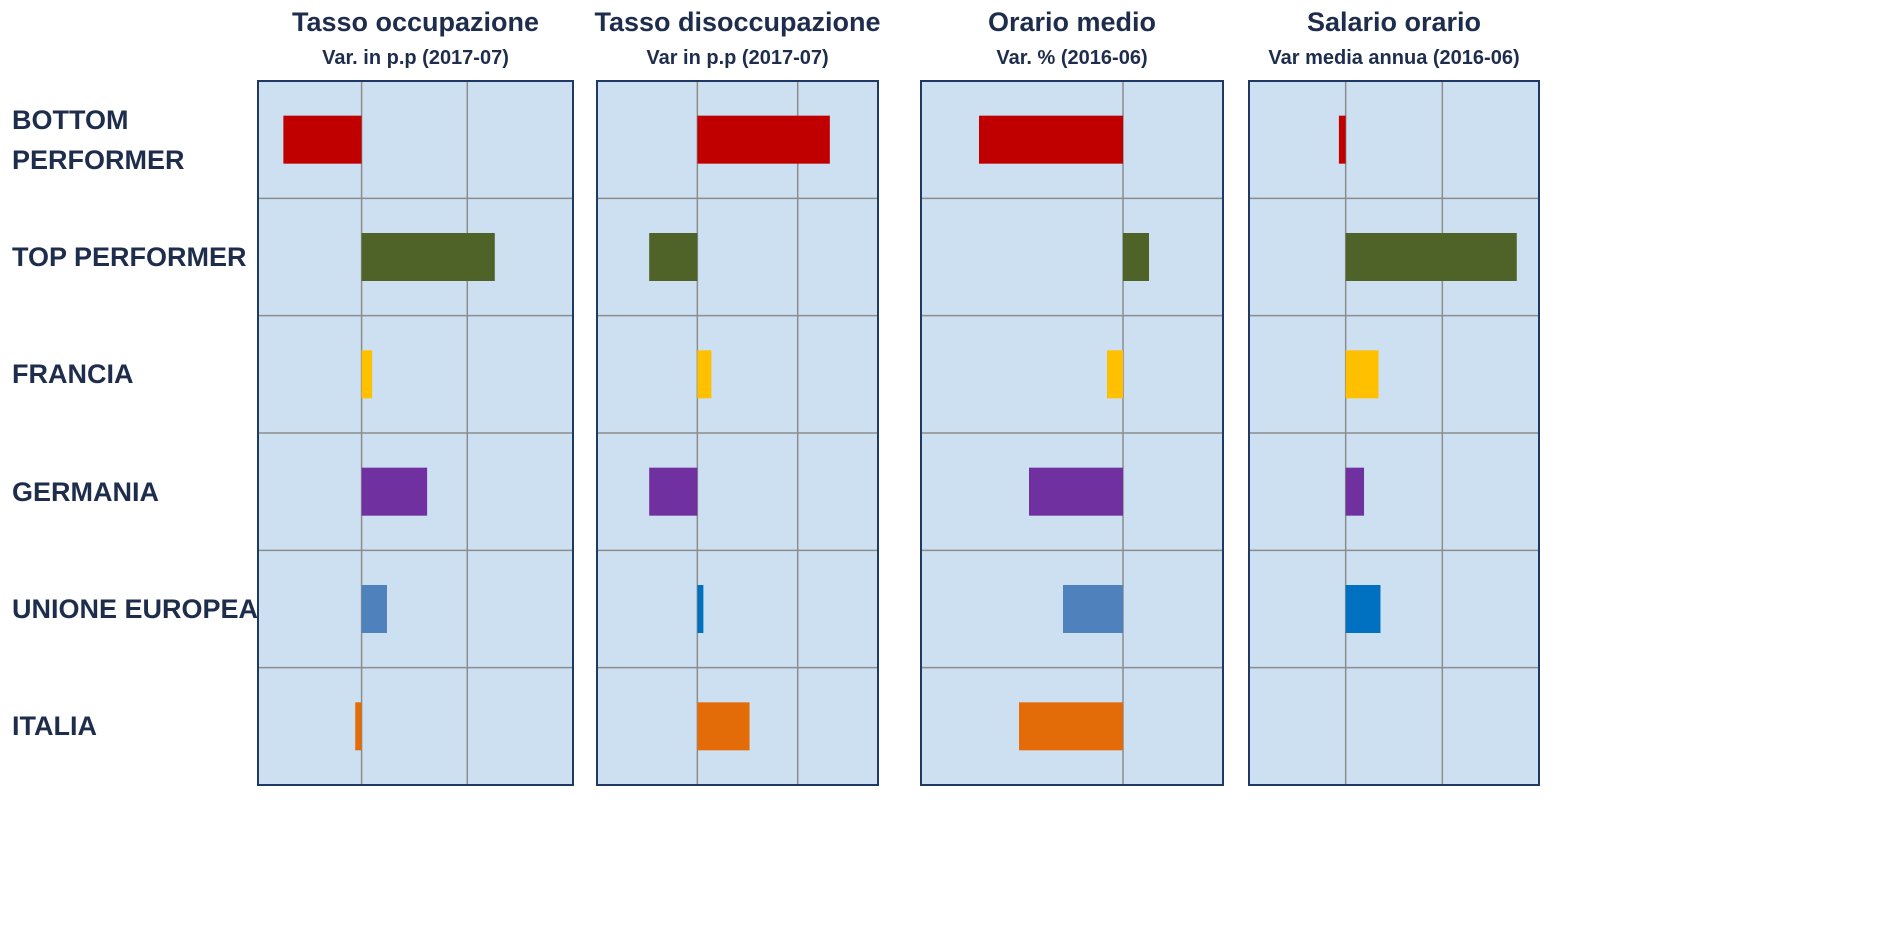  What do you see at coordinates (1394, 22) in the screenshot?
I see `panel-title: Salario orario` at bounding box center [1394, 22].